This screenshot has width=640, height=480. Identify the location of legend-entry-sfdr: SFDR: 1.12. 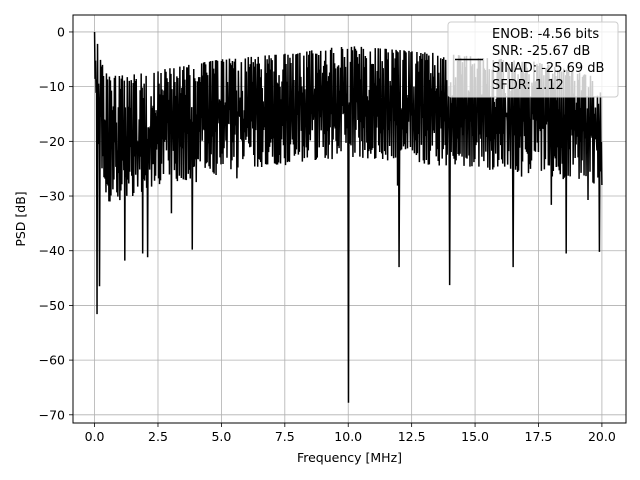
(528, 85).